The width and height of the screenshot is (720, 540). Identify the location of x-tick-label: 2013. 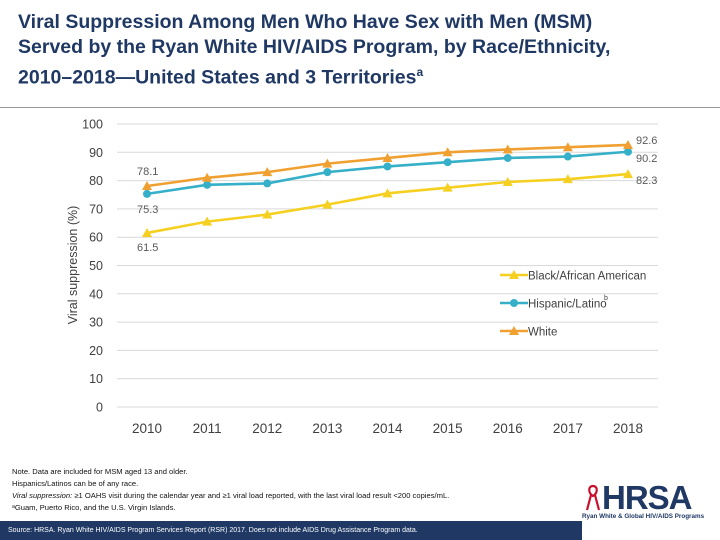
(327, 428).